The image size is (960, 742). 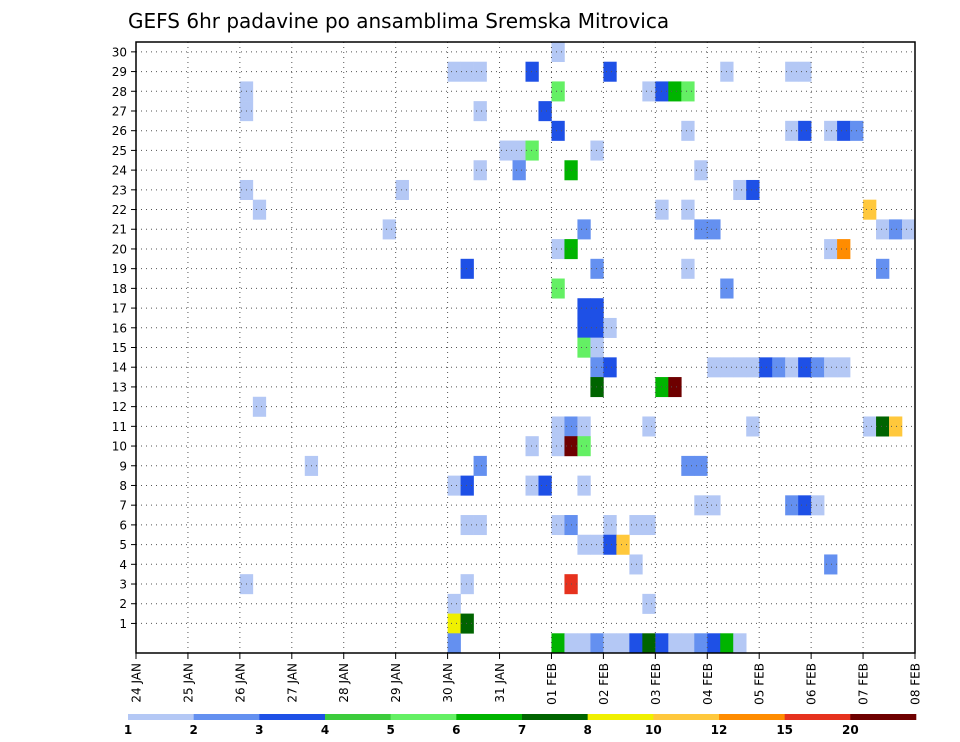 I want to click on legend-label: 1, so click(x=128, y=730).